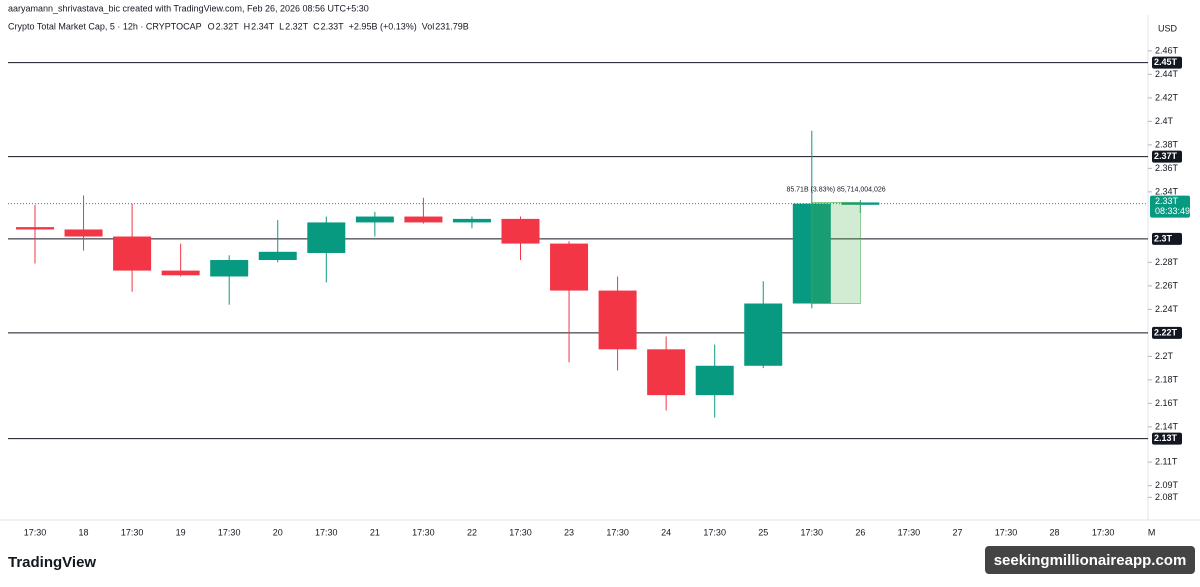 The width and height of the screenshot is (1200, 587). Describe the element at coordinates (1167, 50) in the screenshot. I see `y-tick-label: 2.46T` at that location.